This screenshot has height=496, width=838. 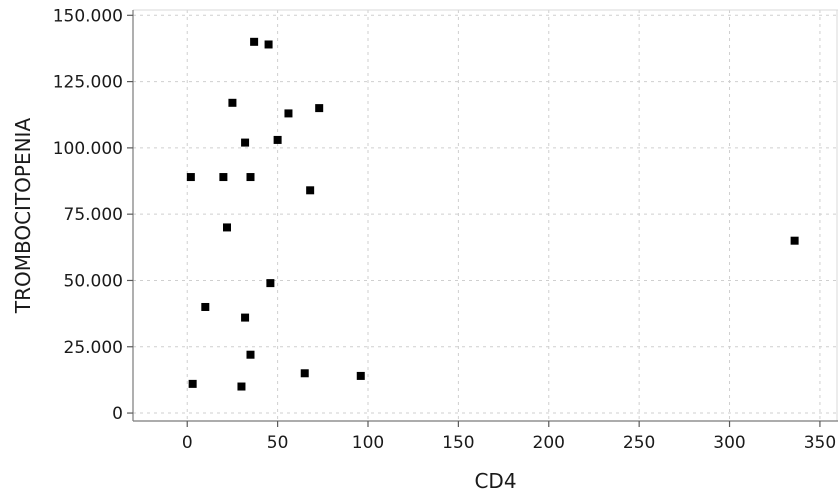 I want to click on x-tick-label-1: 50, so click(x=278, y=443).